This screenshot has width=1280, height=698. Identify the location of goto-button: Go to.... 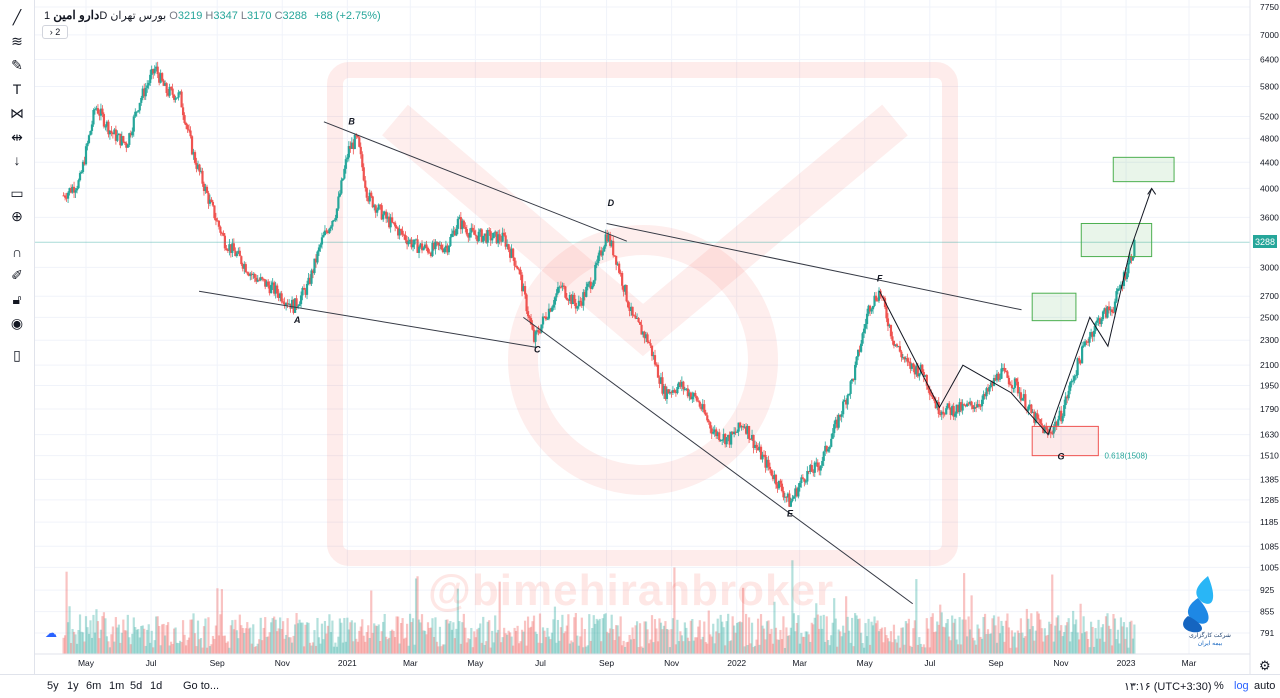
(201, 686).